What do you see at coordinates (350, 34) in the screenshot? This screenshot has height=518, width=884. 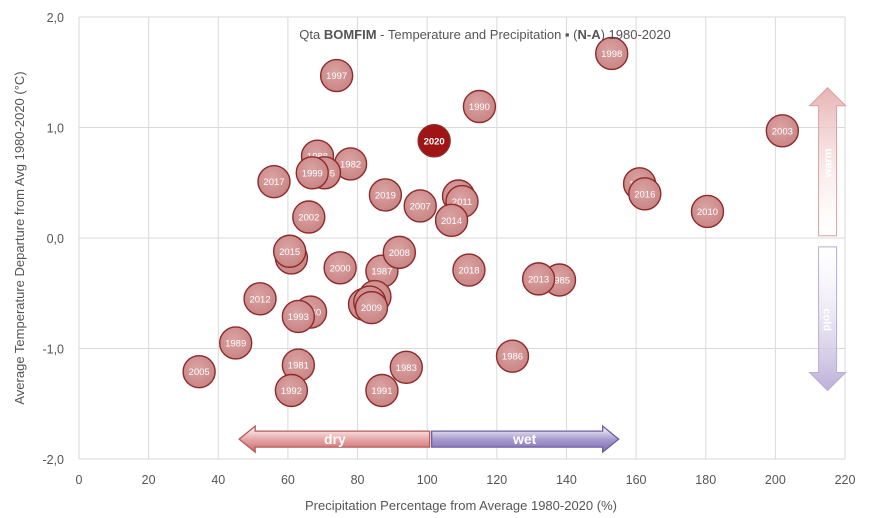 I see `title-station: BOMFIM` at bounding box center [350, 34].